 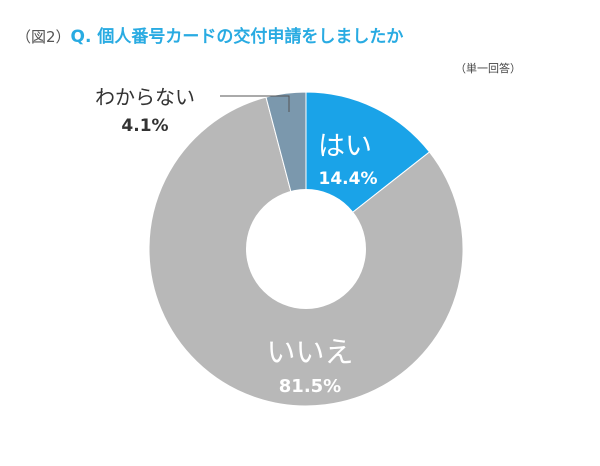 I want to click on slice-value-no: 81.5%, so click(x=310, y=386).